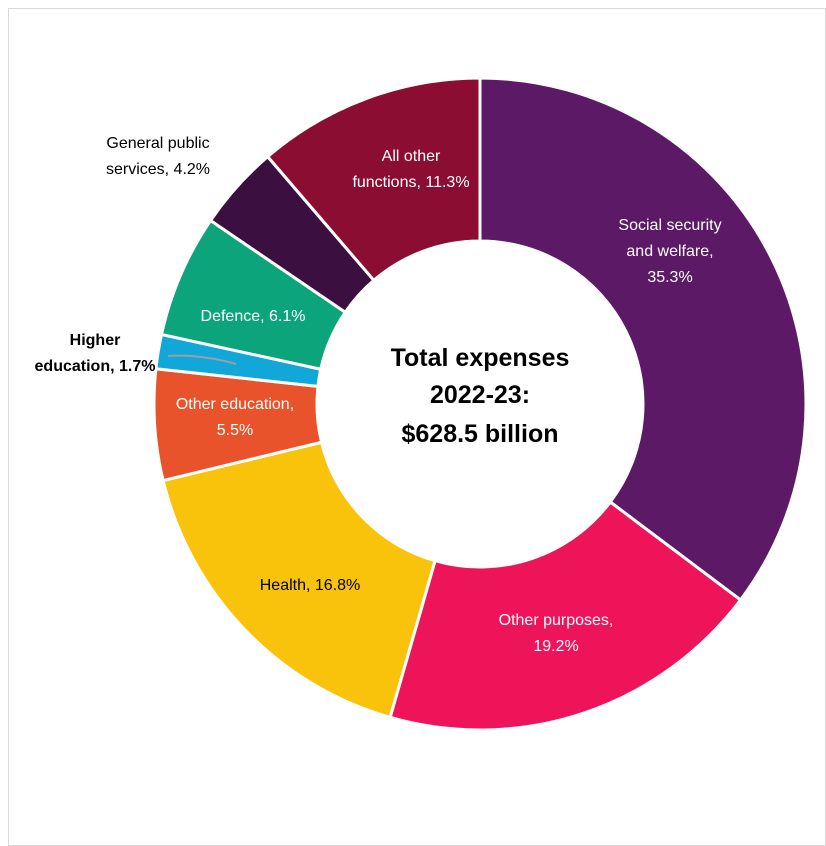 The image size is (826, 846). I want to click on center-title: Total expenses, so click(480, 358).